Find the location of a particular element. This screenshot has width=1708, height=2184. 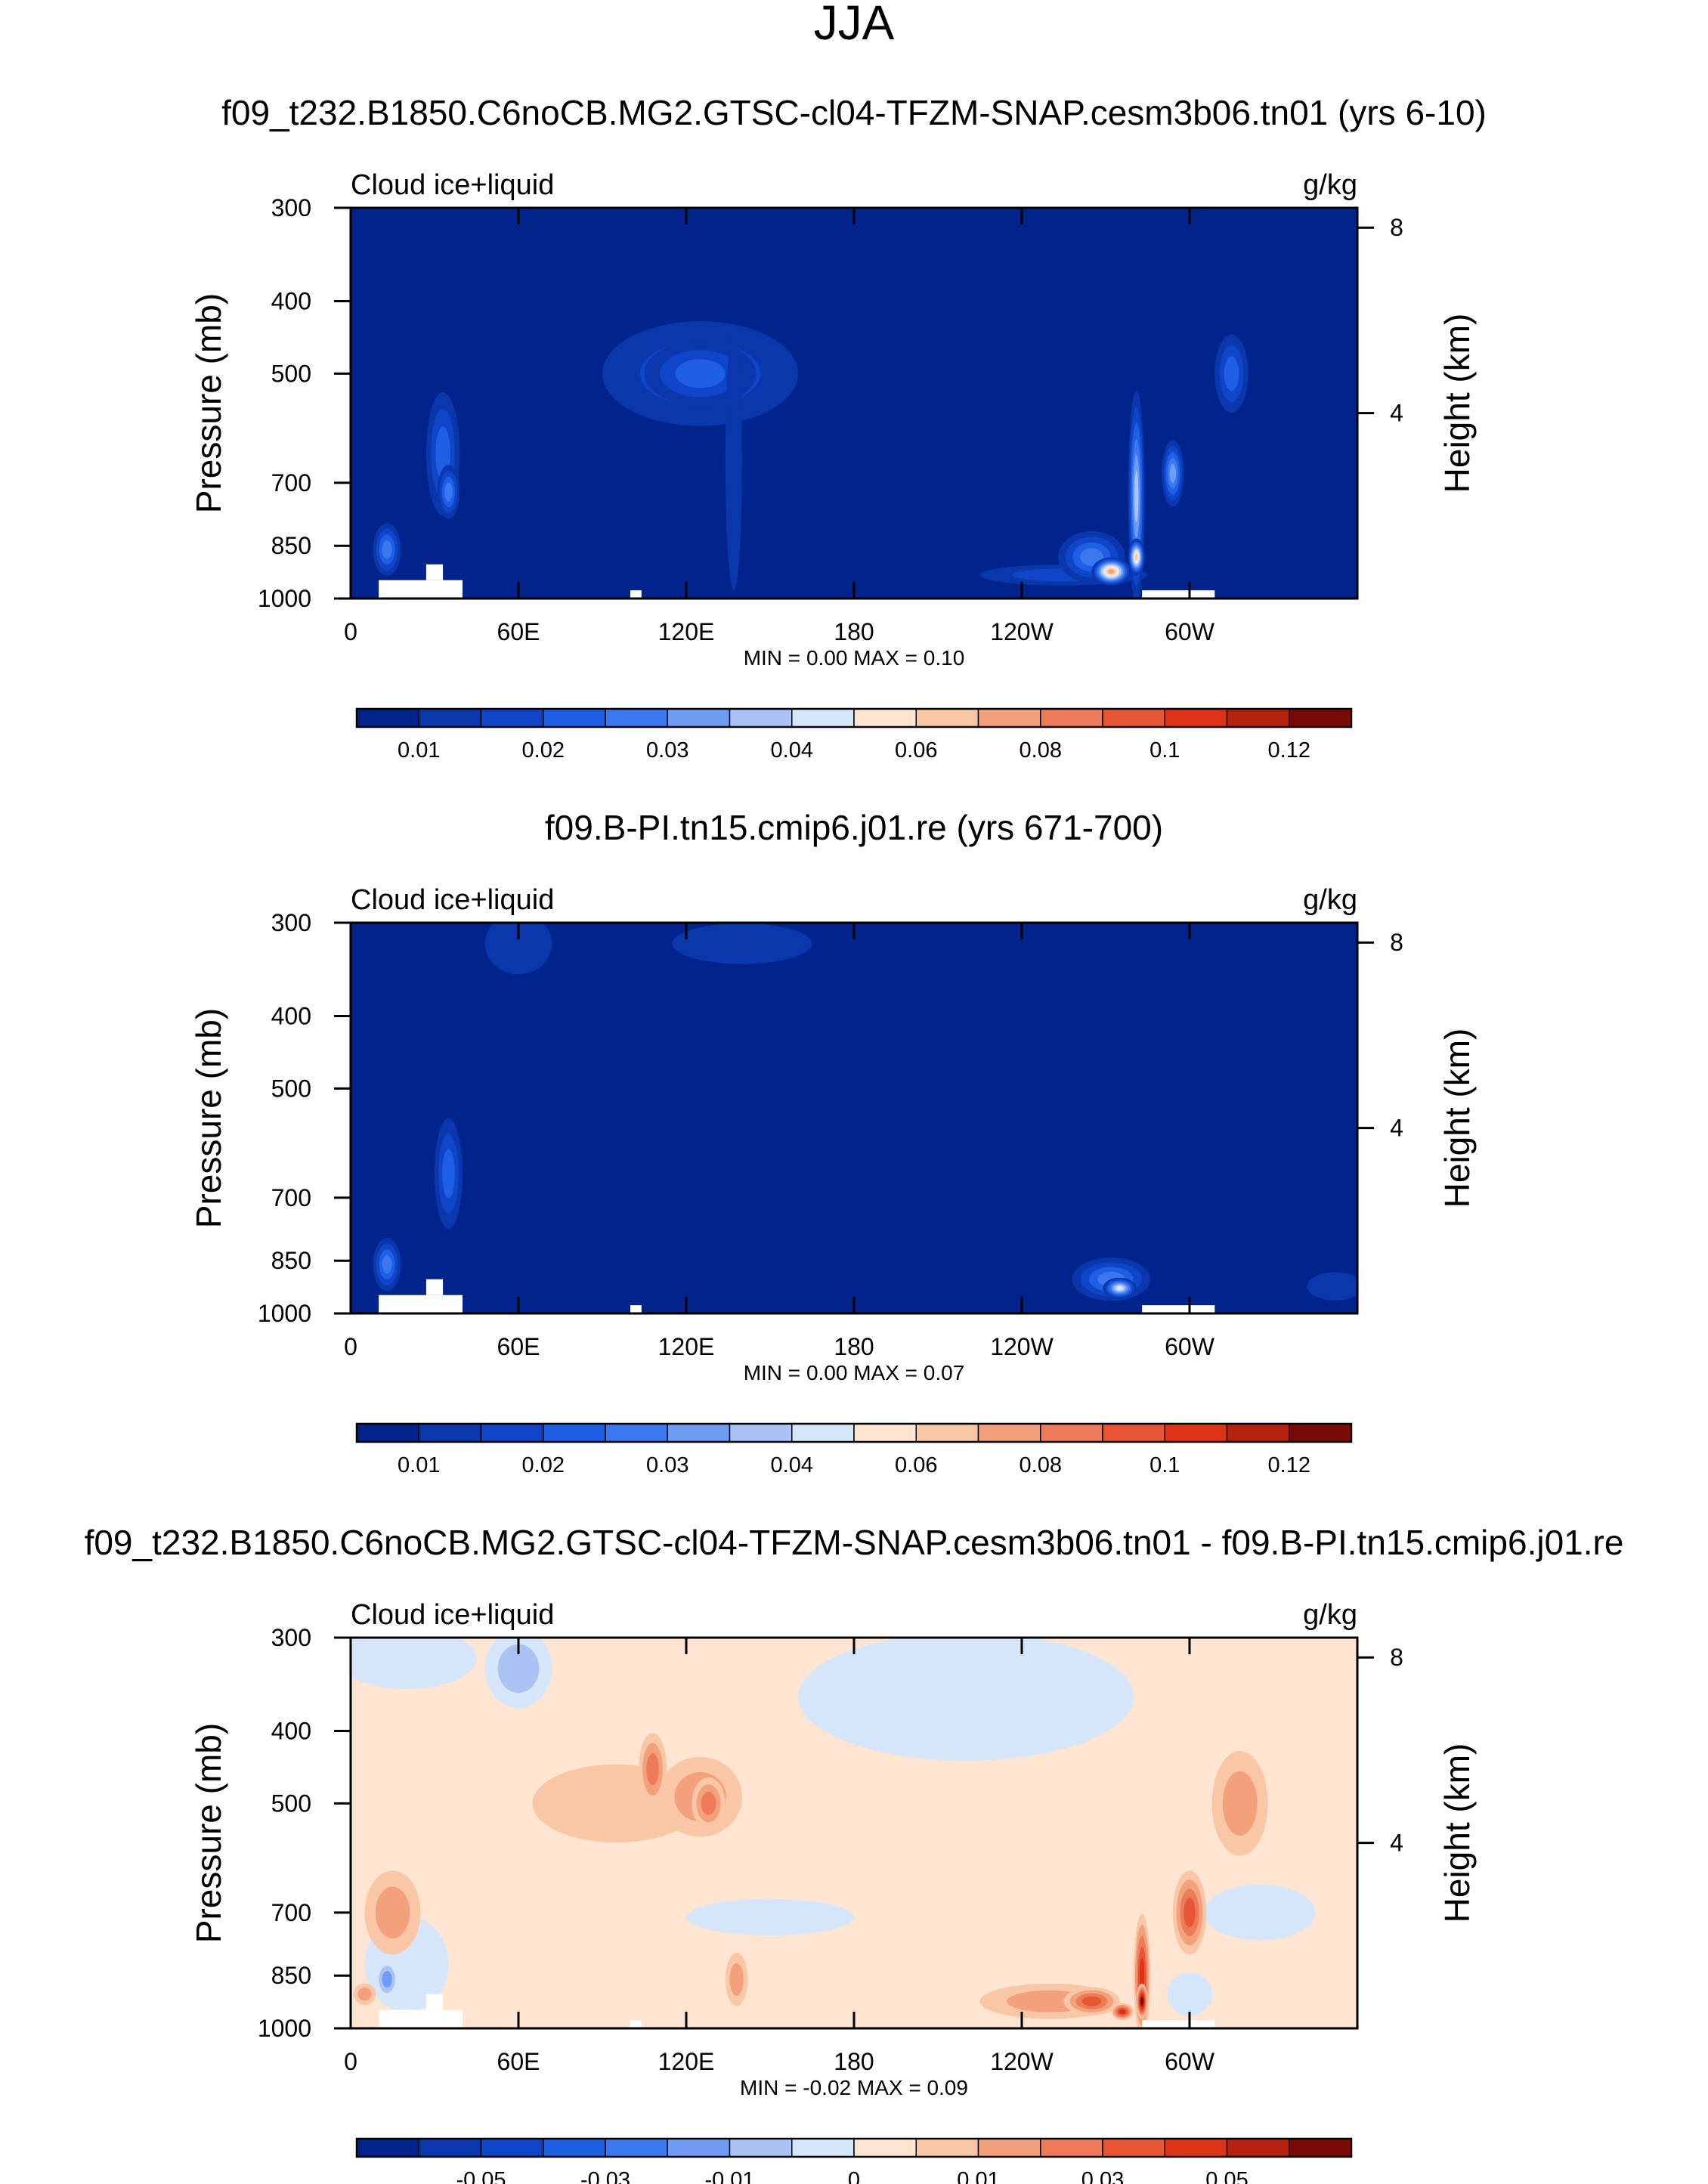

y2-axis-title: Height (km) is located at coordinates (1457, 404).